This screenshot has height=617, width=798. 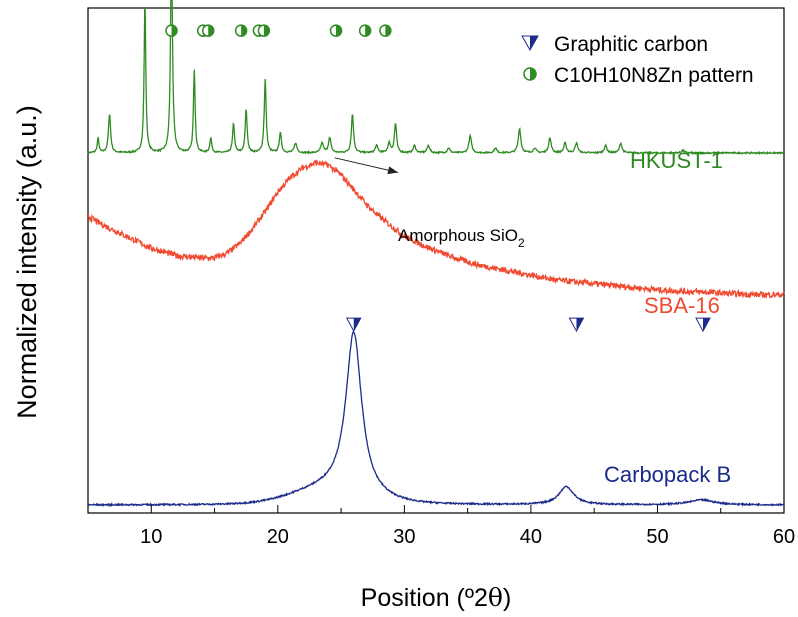 I want to click on x-tick-label: 60, so click(x=784, y=537).